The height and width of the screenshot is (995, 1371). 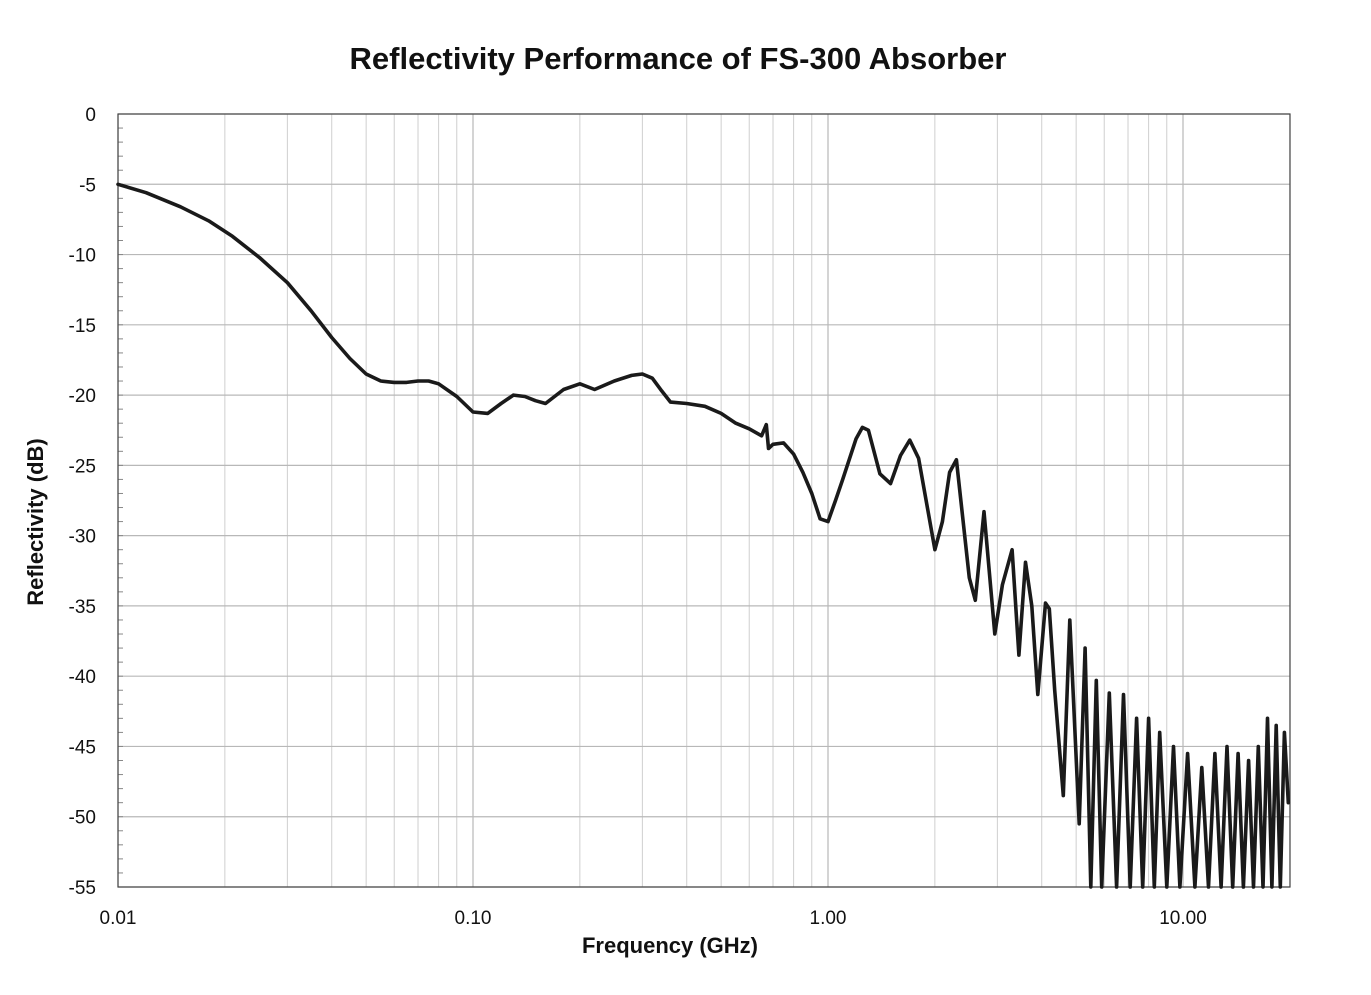 I want to click on y-tick-label: 0, so click(x=90, y=115).